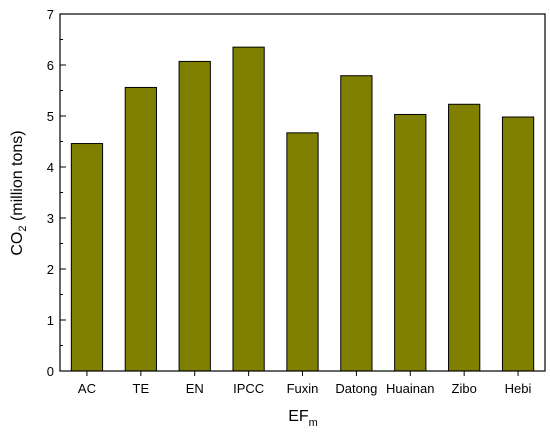 The width and height of the screenshot is (550, 435). What do you see at coordinates (195, 388) in the screenshot?
I see `x-tick-label: EN` at bounding box center [195, 388].